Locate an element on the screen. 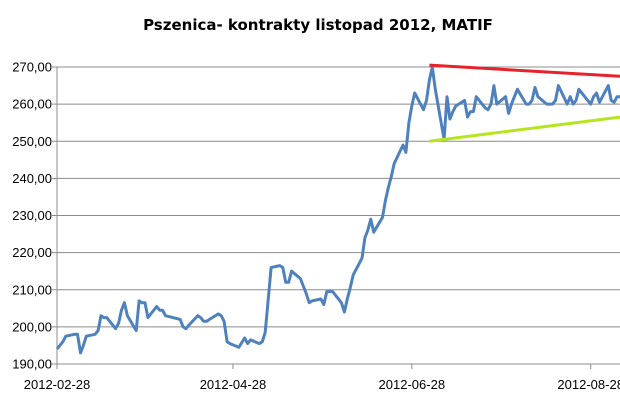 The image size is (620, 413). y-tick-label: 220,00 is located at coordinates (32, 252).